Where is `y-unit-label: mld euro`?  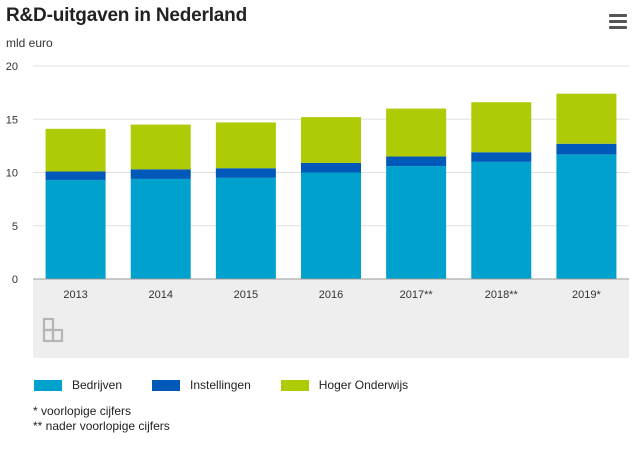 y-unit-label: mld euro is located at coordinates (29, 43).